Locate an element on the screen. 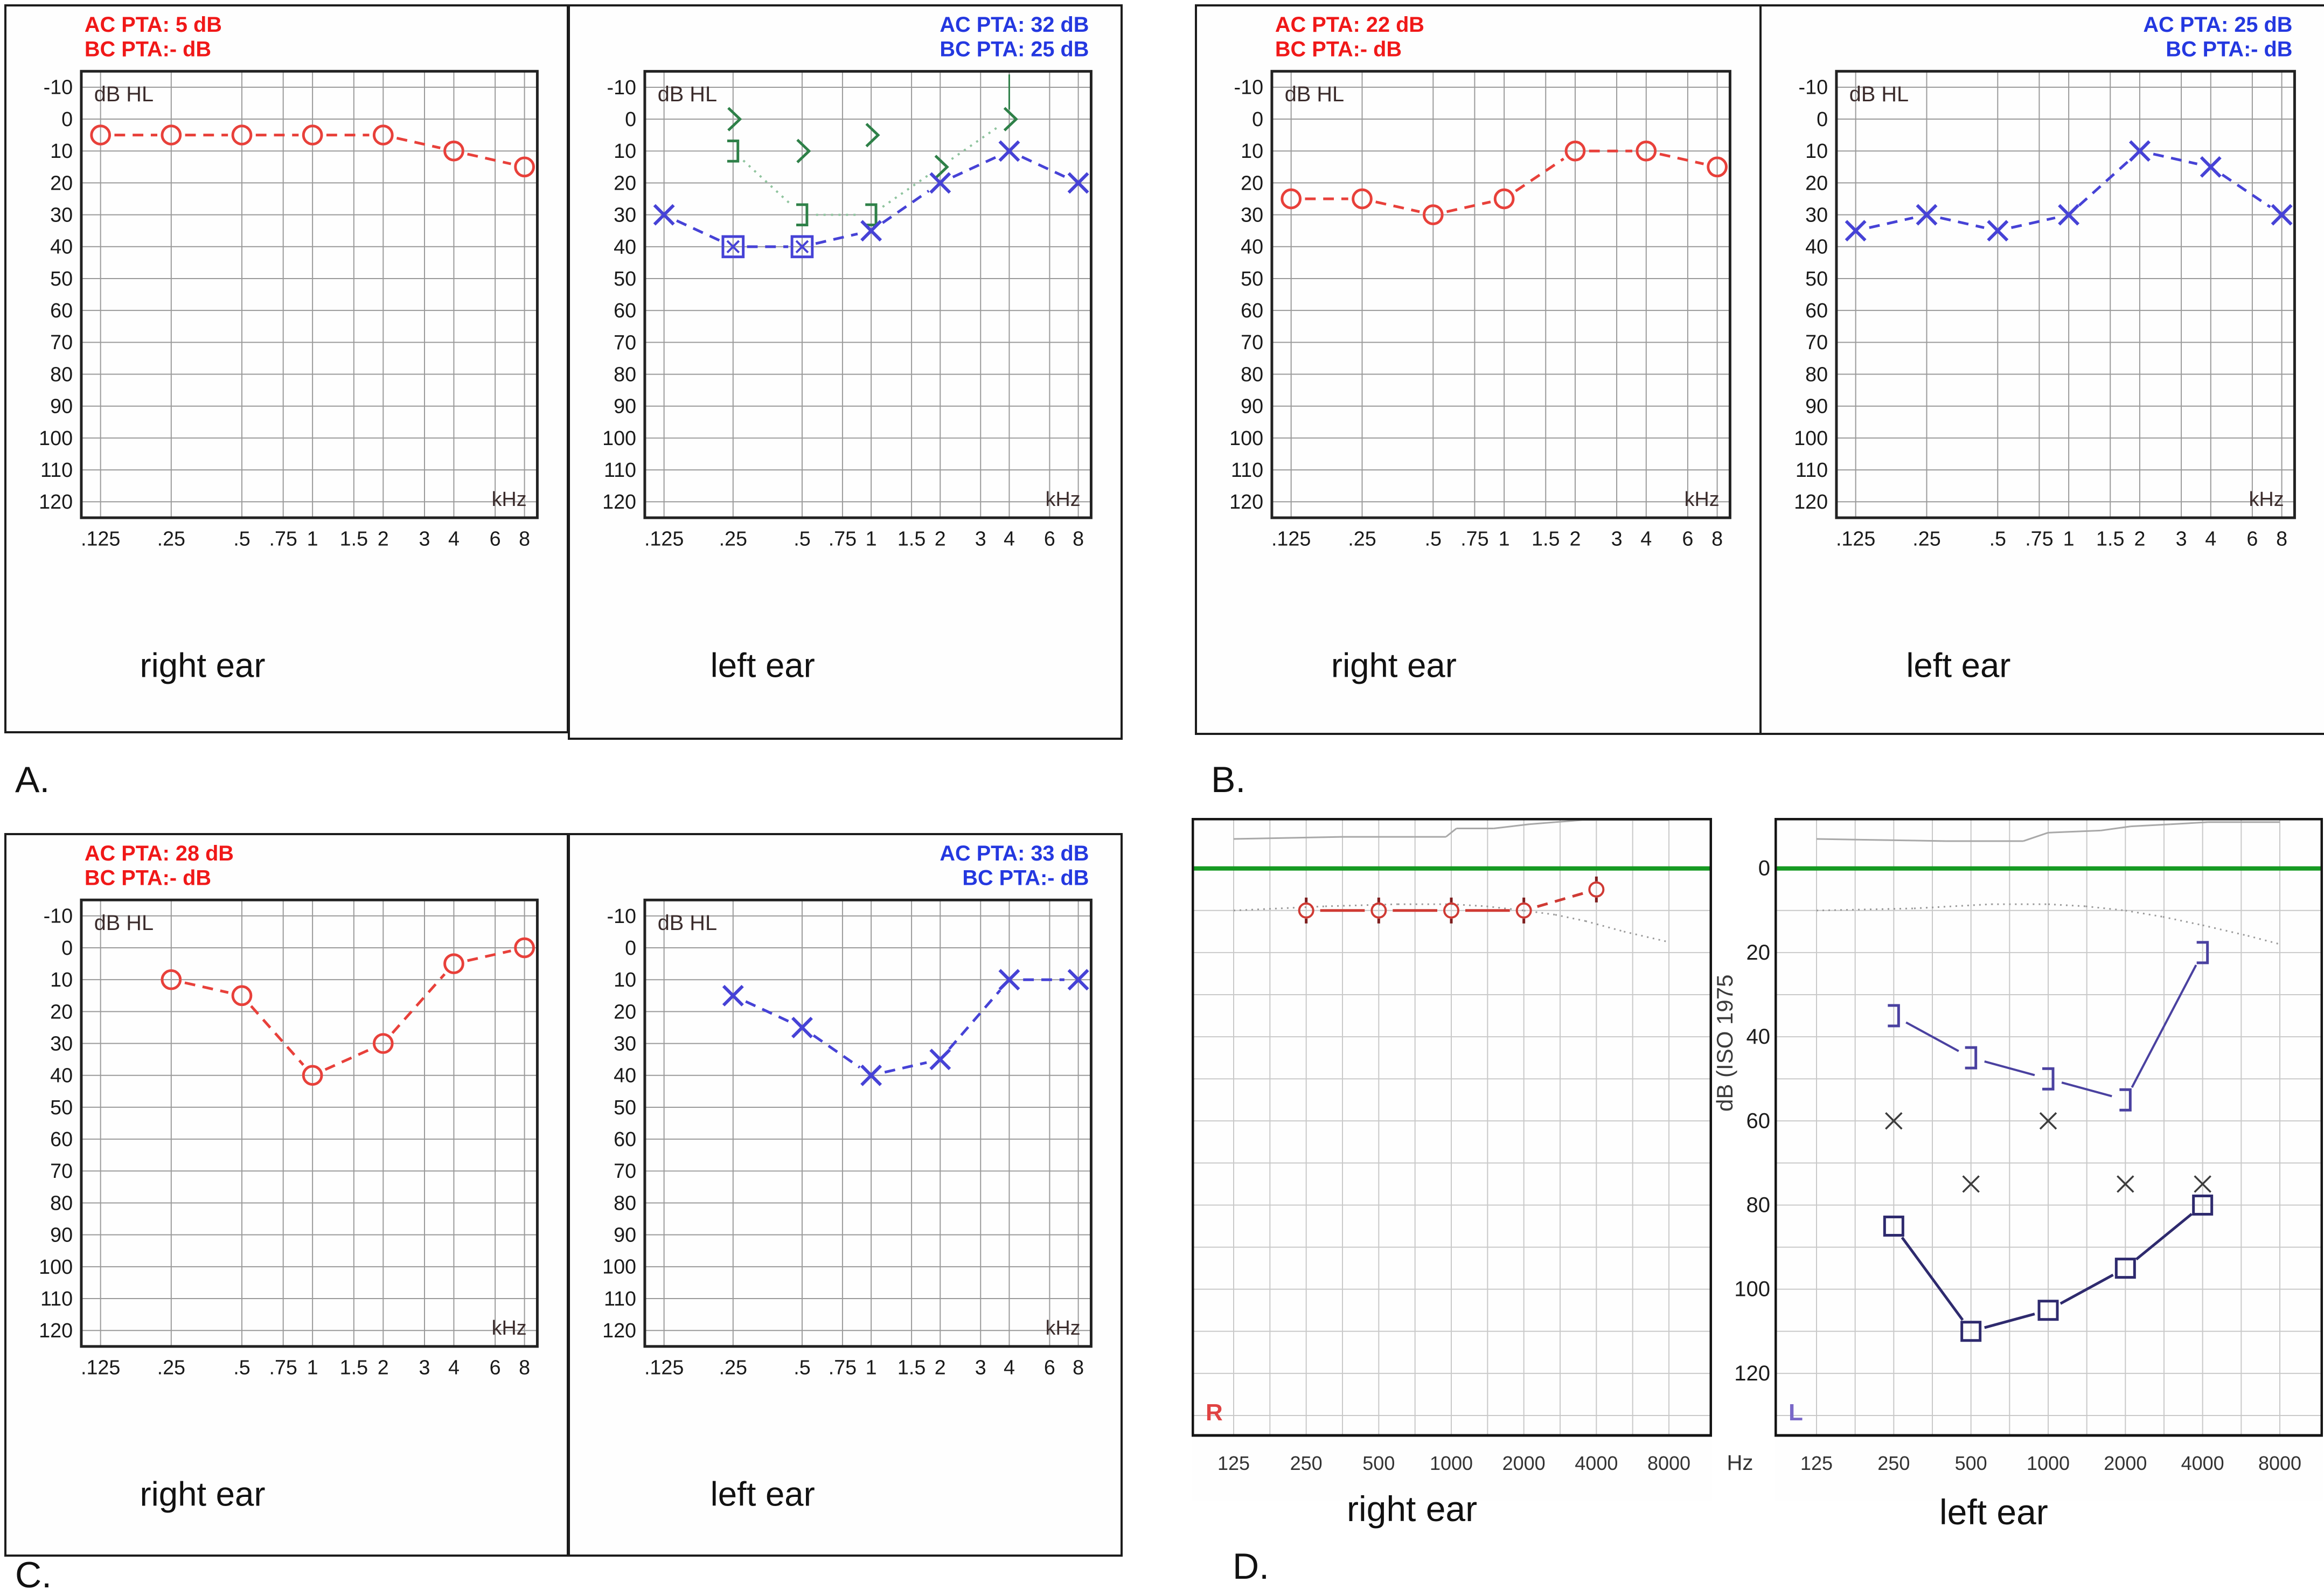 This screenshot has width=2324, height=1596. audiogram-chart-d-left: 125 250 500 1000 2000 4000 8000 L is located at coordinates (2049, 1146).